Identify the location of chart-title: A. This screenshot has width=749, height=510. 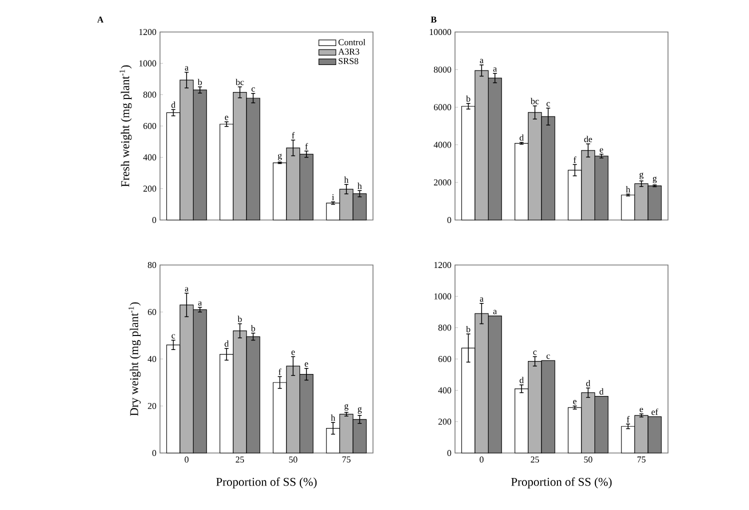
(100, 19).